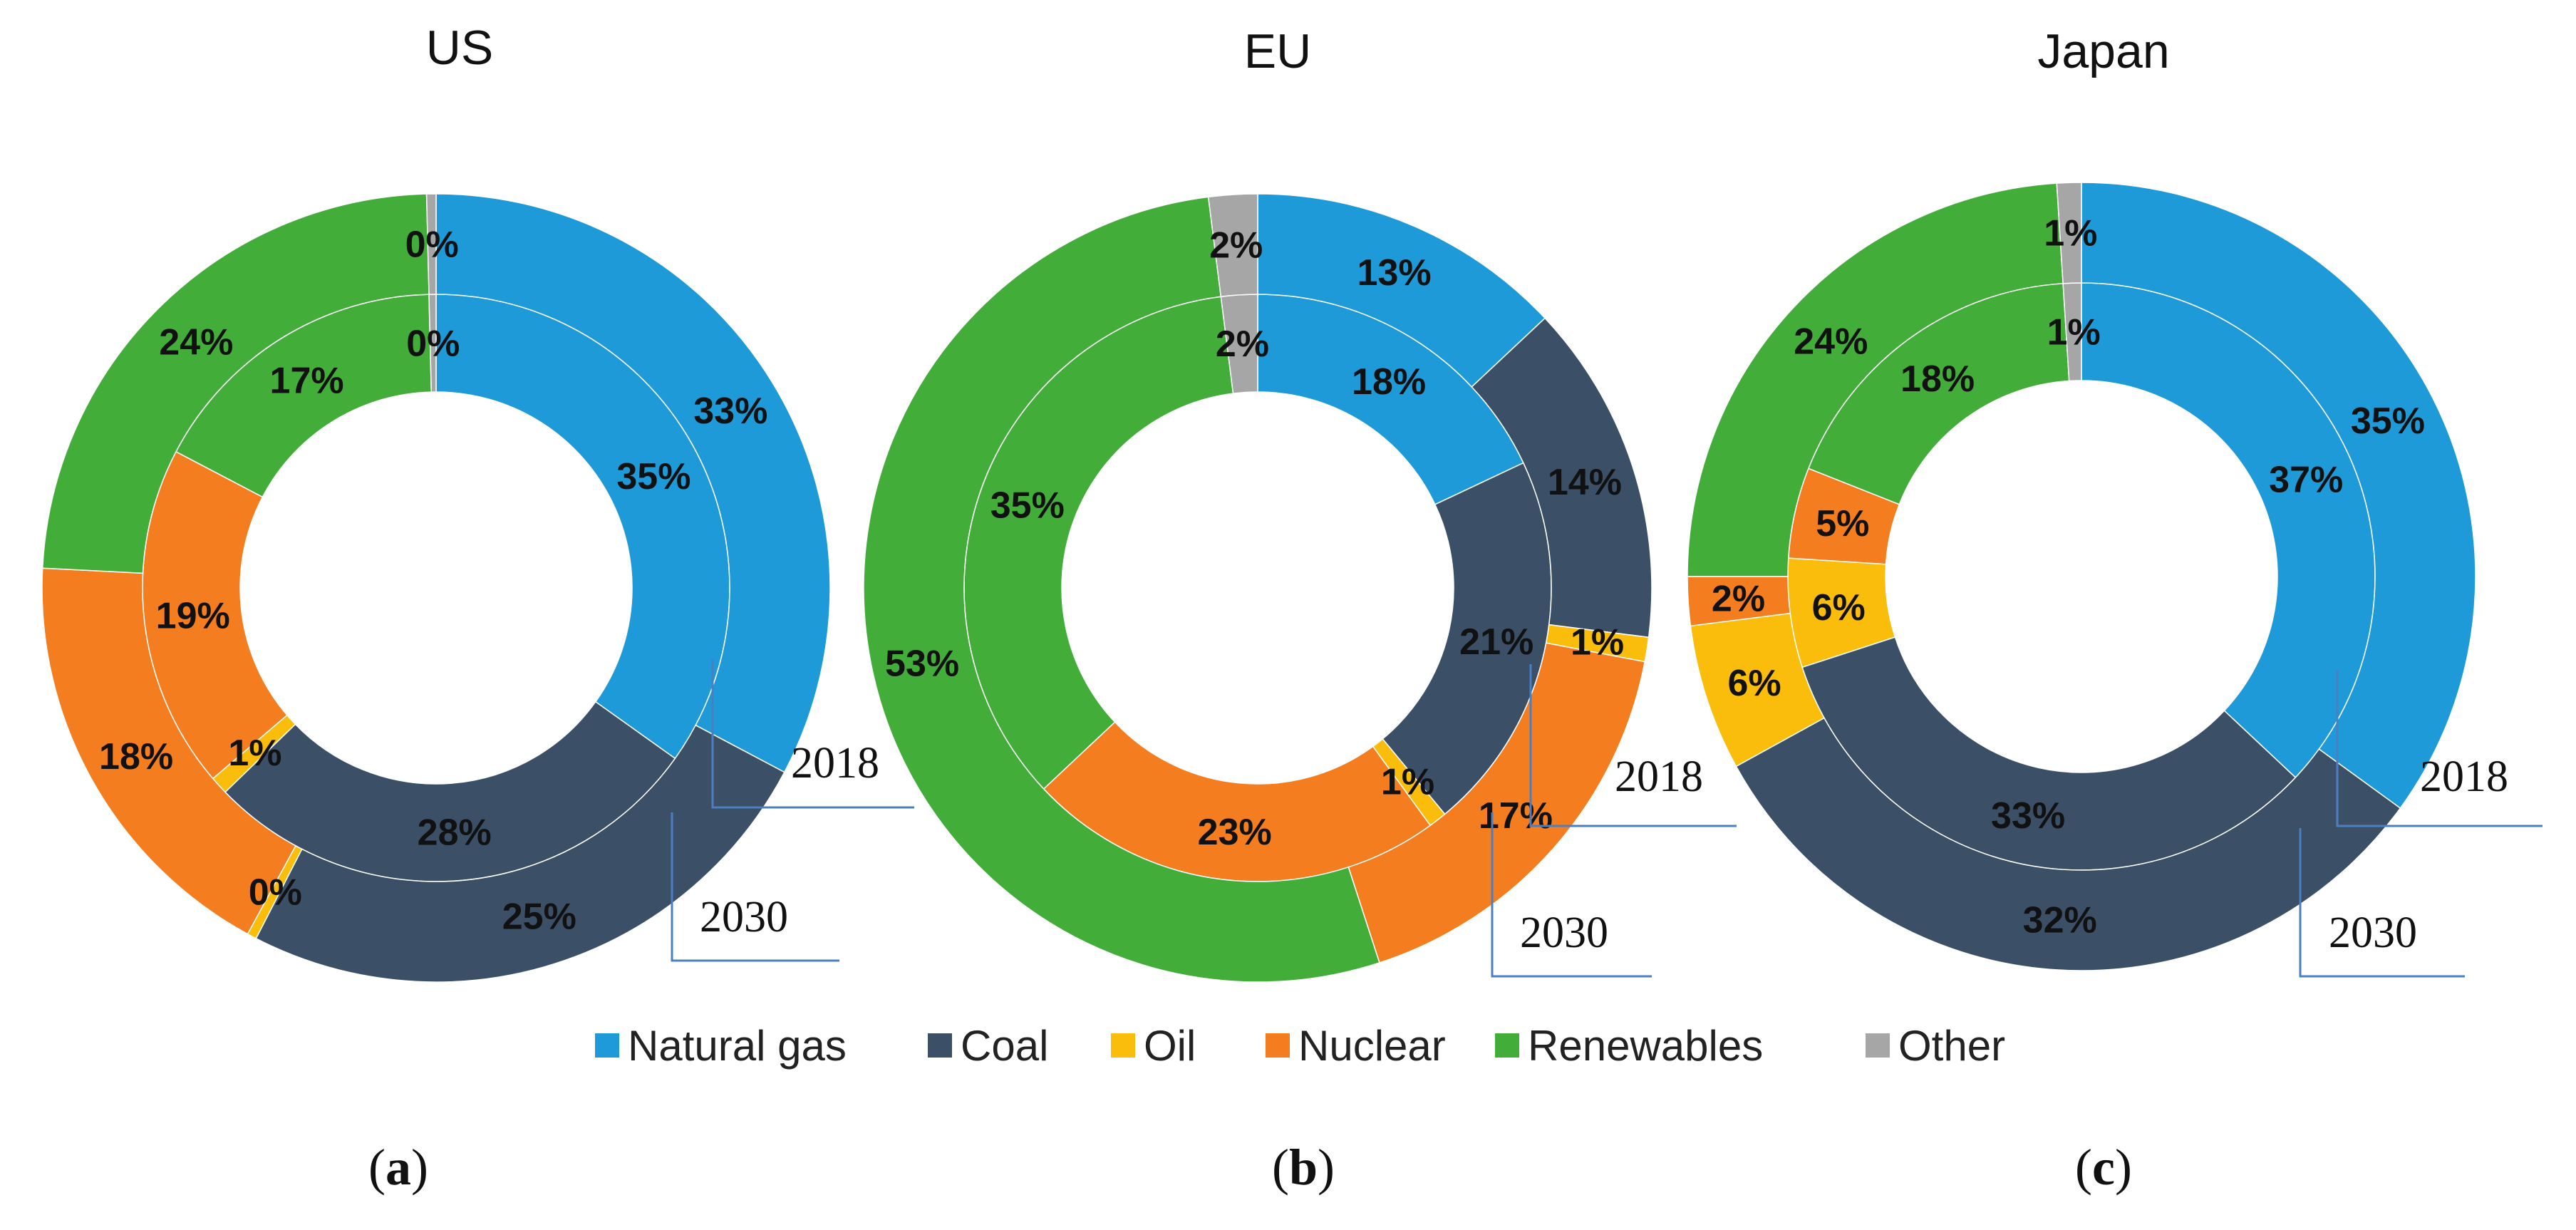 This screenshot has width=2576, height=1230. I want to click on data-label-japan-2018-oil: 6%, so click(1839, 608).